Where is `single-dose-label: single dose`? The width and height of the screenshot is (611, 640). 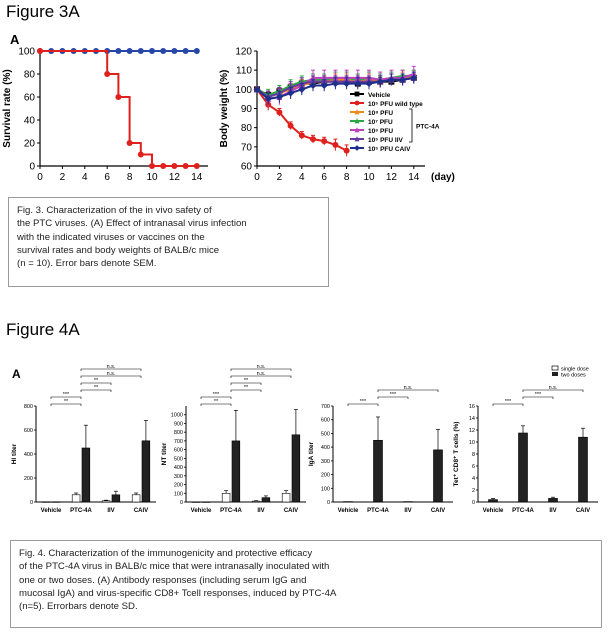 single-dose-label: single dose is located at coordinates (575, 370).